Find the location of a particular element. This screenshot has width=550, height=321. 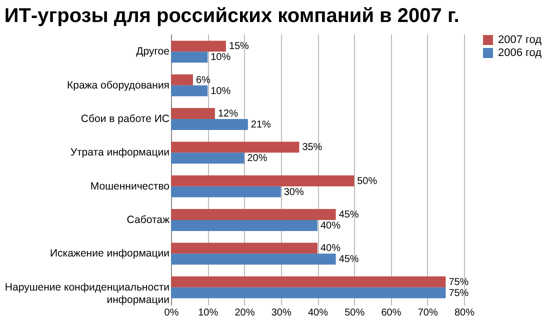

legend-label: 2006 год is located at coordinates (520, 53).